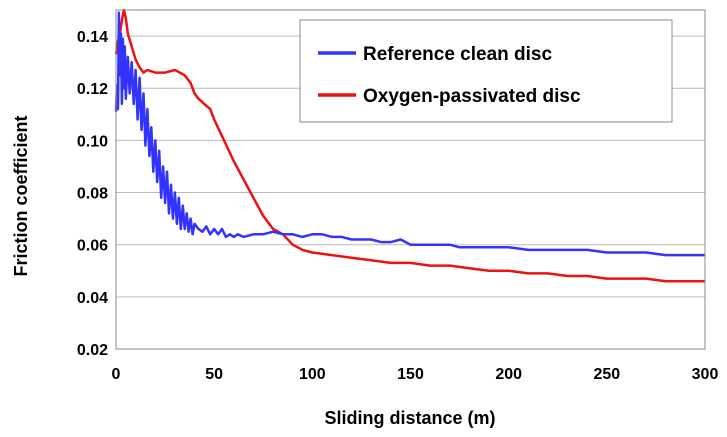 This screenshot has width=727, height=437. What do you see at coordinates (21, 195) in the screenshot?
I see `y-axis-title: Friction coefficient` at bounding box center [21, 195].